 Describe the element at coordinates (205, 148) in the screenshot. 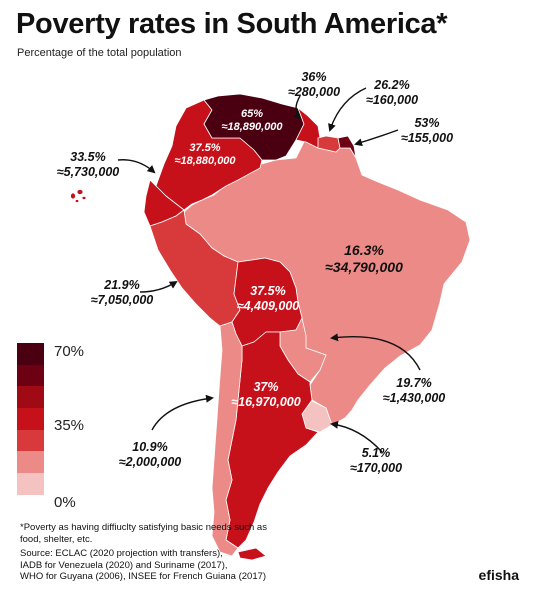

I see `colombia-rate: 37.5%` at that location.